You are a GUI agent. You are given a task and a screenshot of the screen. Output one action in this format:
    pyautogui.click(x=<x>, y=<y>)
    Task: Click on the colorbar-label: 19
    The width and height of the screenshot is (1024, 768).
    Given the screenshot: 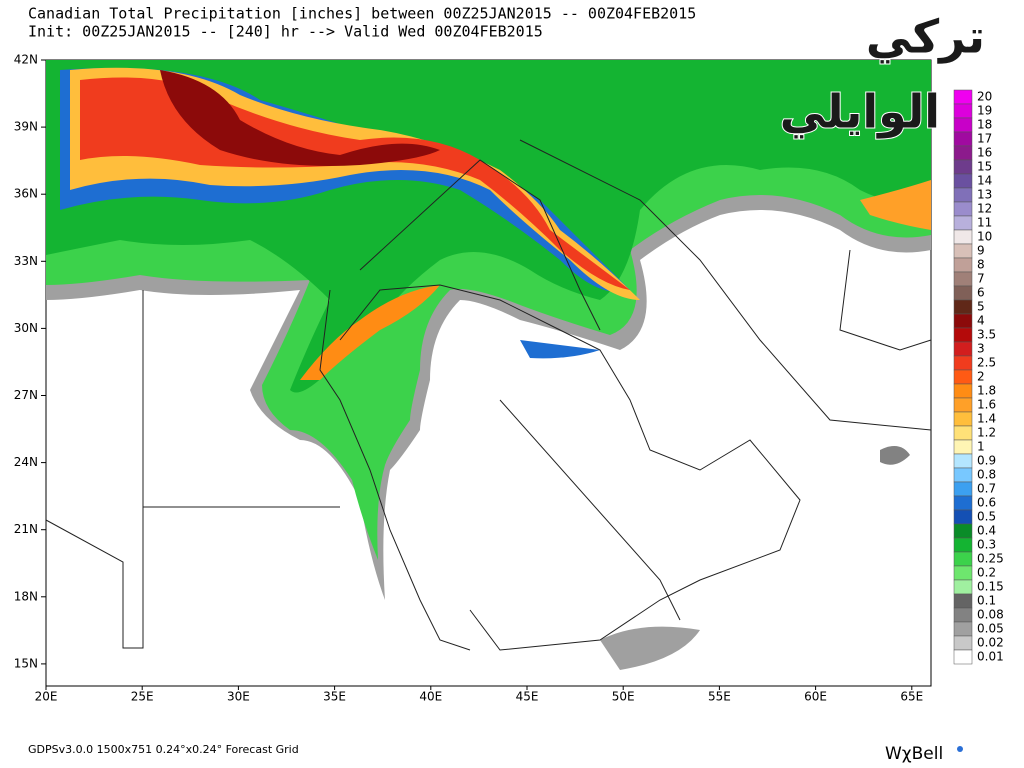 What is the action you would take?
    pyautogui.click(x=984, y=111)
    